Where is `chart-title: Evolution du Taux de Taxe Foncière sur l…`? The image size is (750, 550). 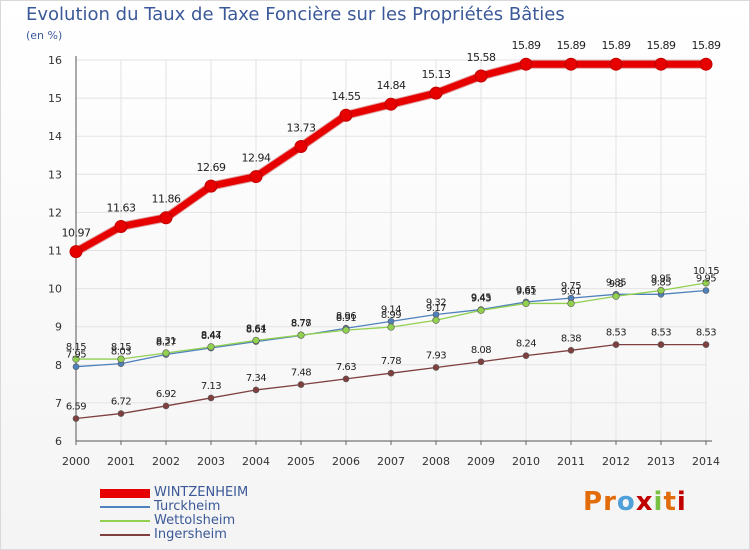
chart-title: Evolution du Taux de Taxe Foncière sur l… is located at coordinates (295, 14).